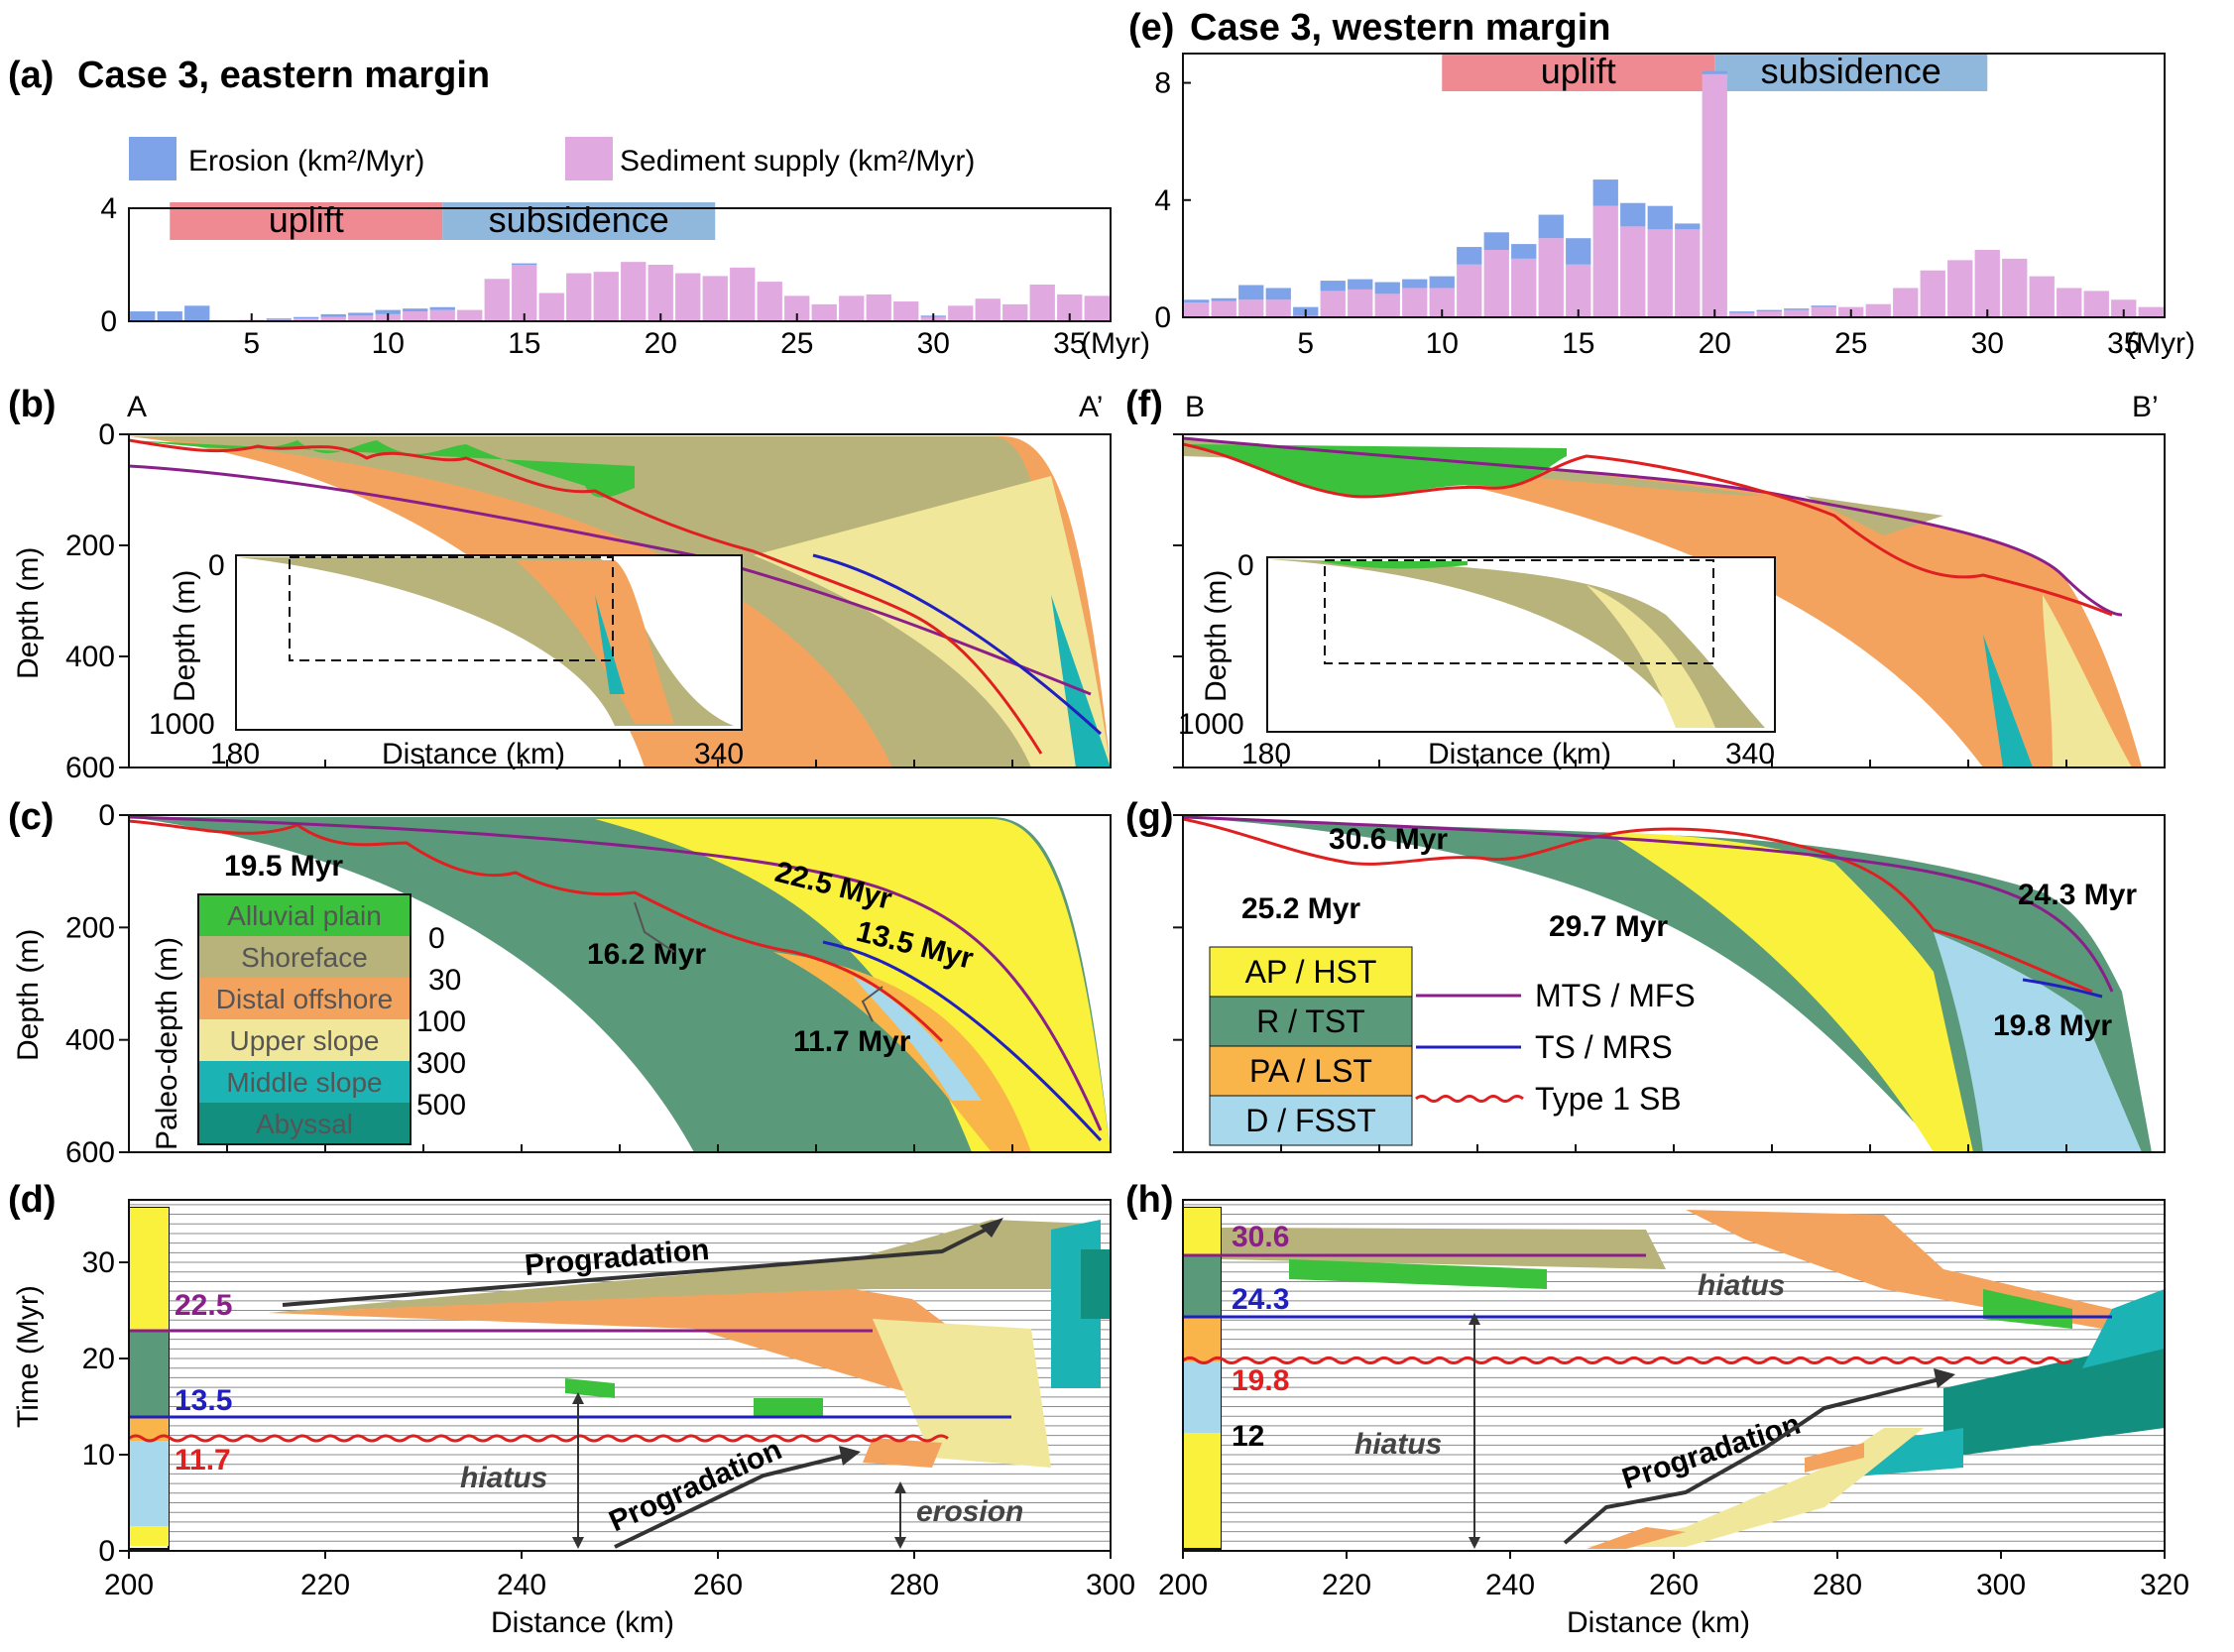  What do you see at coordinates (503, 1478) in the screenshot?
I see `annot-d-2: hiatus` at bounding box center [503, 1478].